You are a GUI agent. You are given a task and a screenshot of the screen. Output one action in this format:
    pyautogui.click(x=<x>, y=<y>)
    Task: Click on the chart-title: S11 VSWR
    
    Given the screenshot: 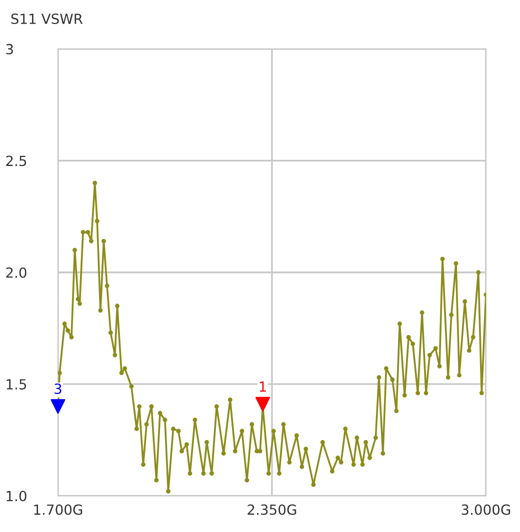 What is the action you would take?
    pyautogui.click(x=47, y=19)
    